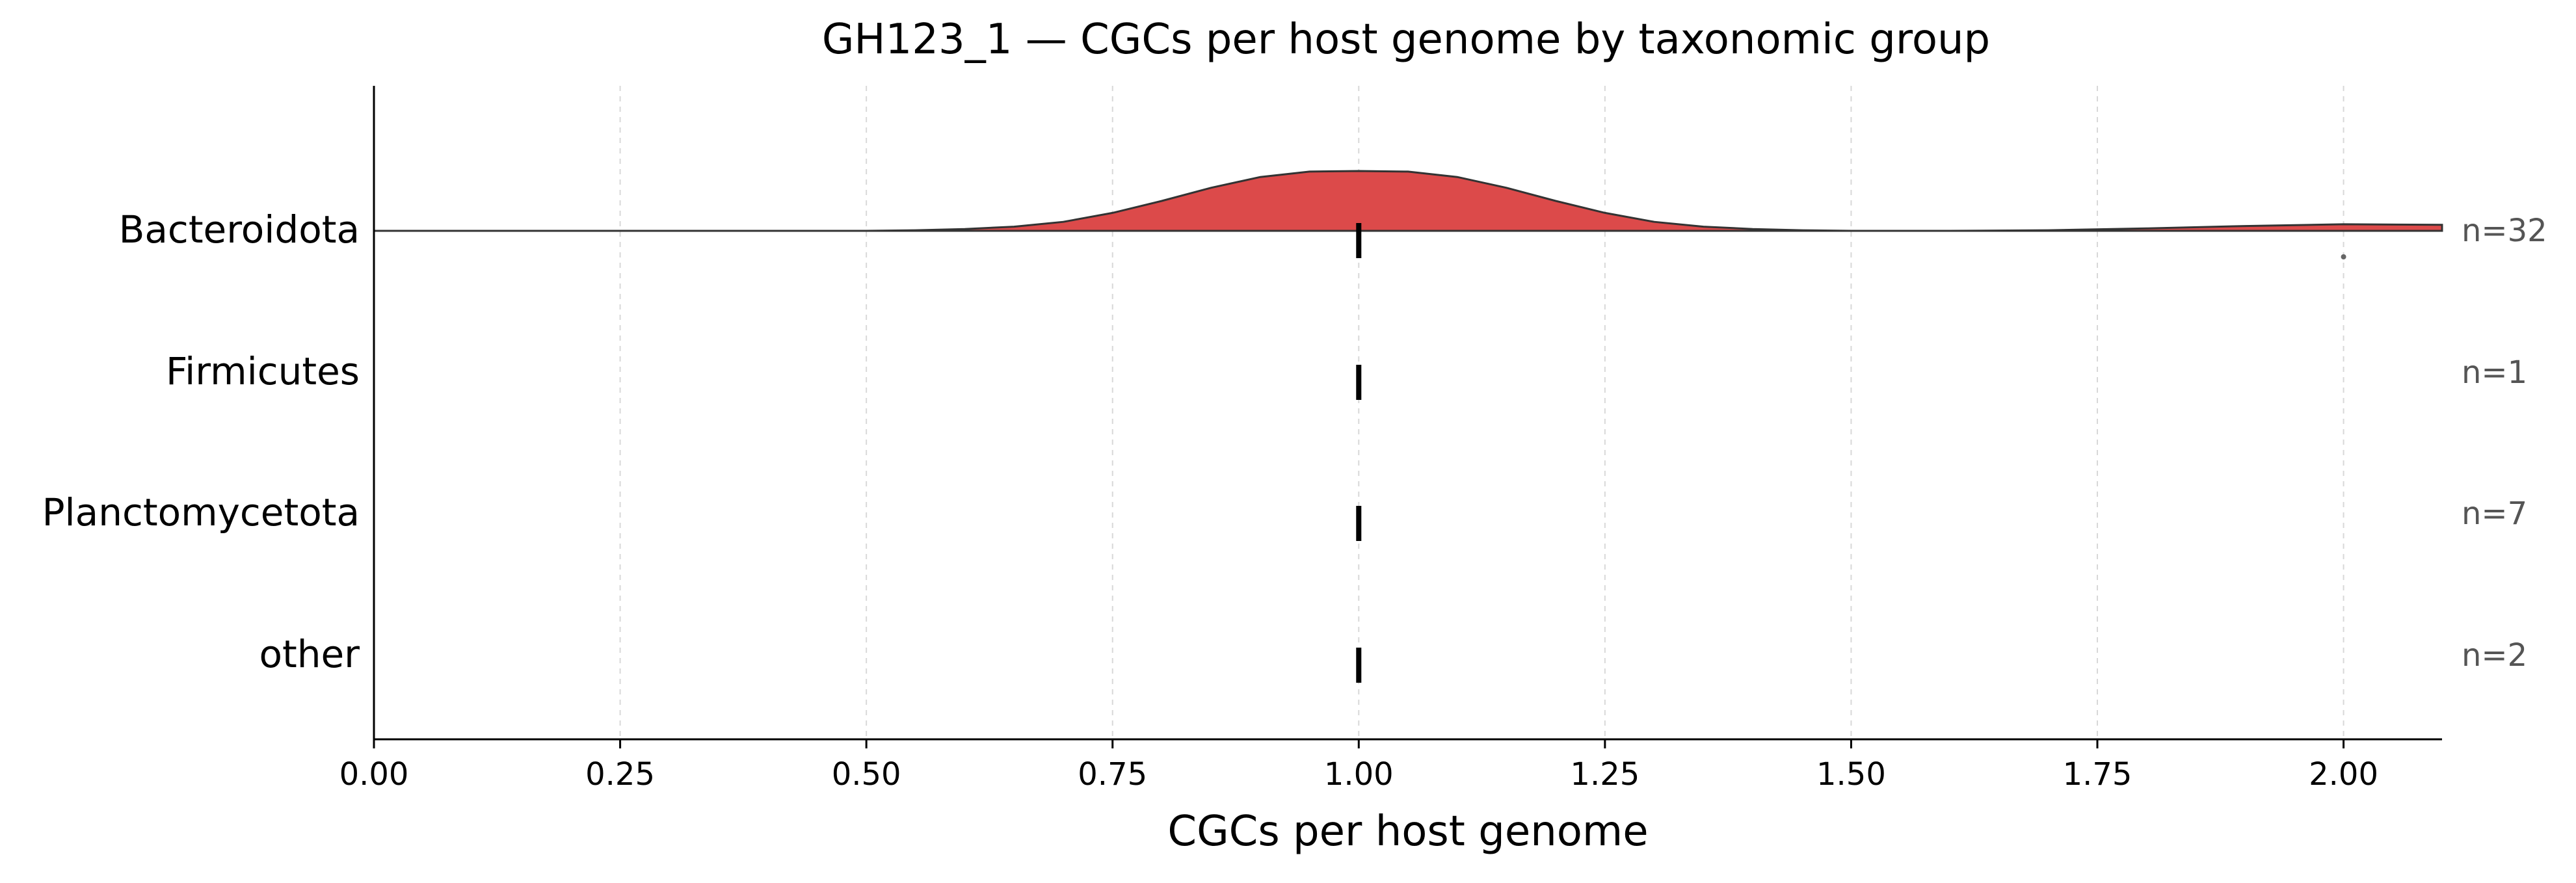 The height and width of the screenshot is (883, 2576). Describe the element at coordinates (240, 229) in the screenshot. I see `y-tick-label: Bacteroidota` at that location.